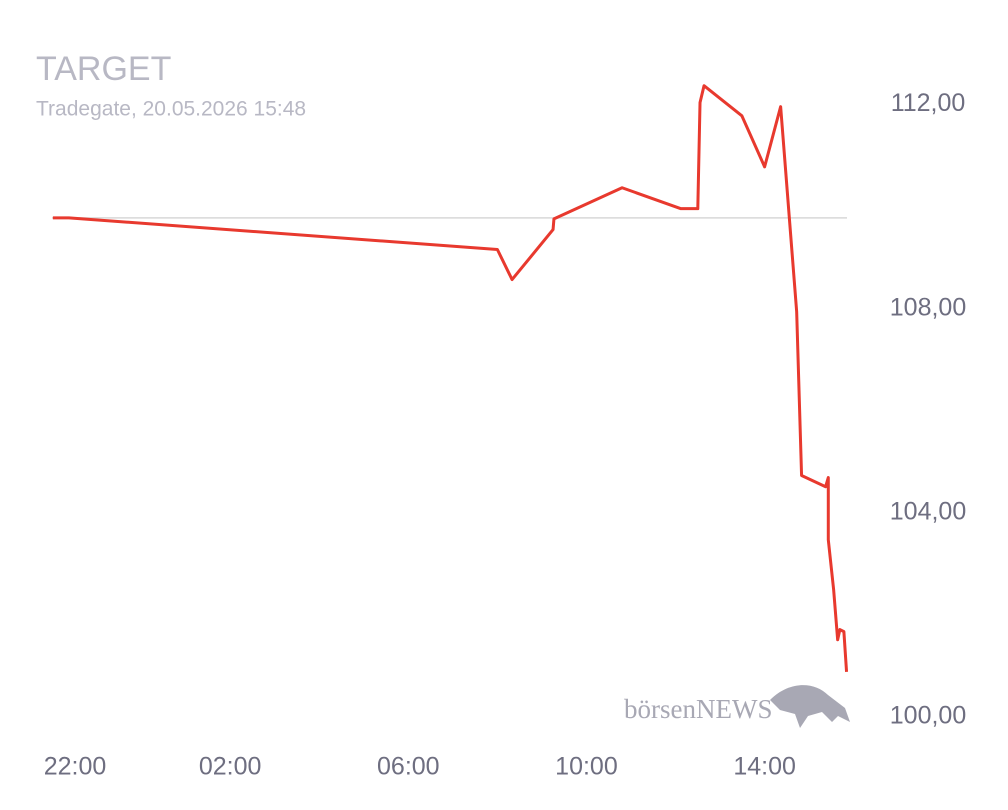 This screenshot has height=810, width=1008. I want to click on x-tick-label: 02:00, so click(230, 767).